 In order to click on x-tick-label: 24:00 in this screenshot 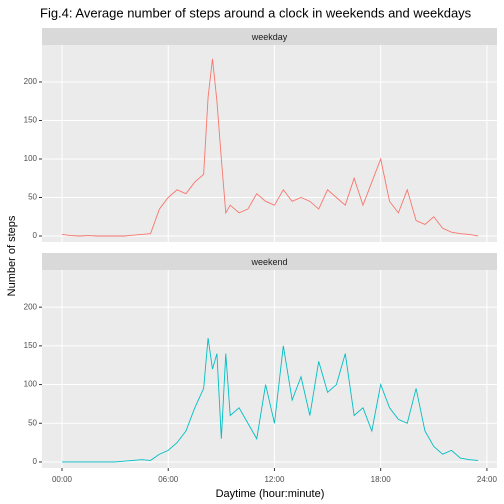, I will do `click(487, 479)`.